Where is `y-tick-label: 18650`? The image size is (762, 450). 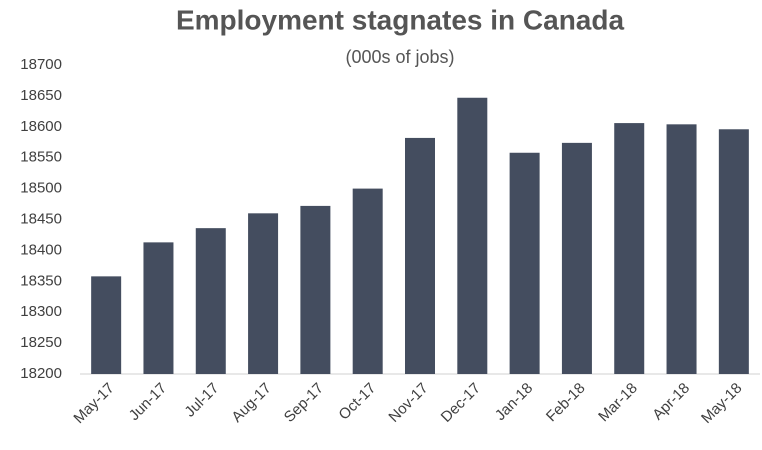
y-tick-label: 18650 is located at coordinates (41, 95).